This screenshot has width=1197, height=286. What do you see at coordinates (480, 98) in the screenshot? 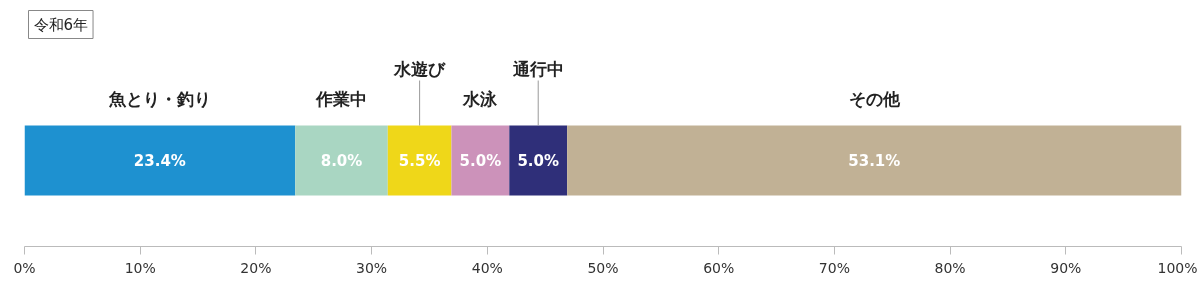
I see `series-label: 水泳` at bounding box center [480, 98].